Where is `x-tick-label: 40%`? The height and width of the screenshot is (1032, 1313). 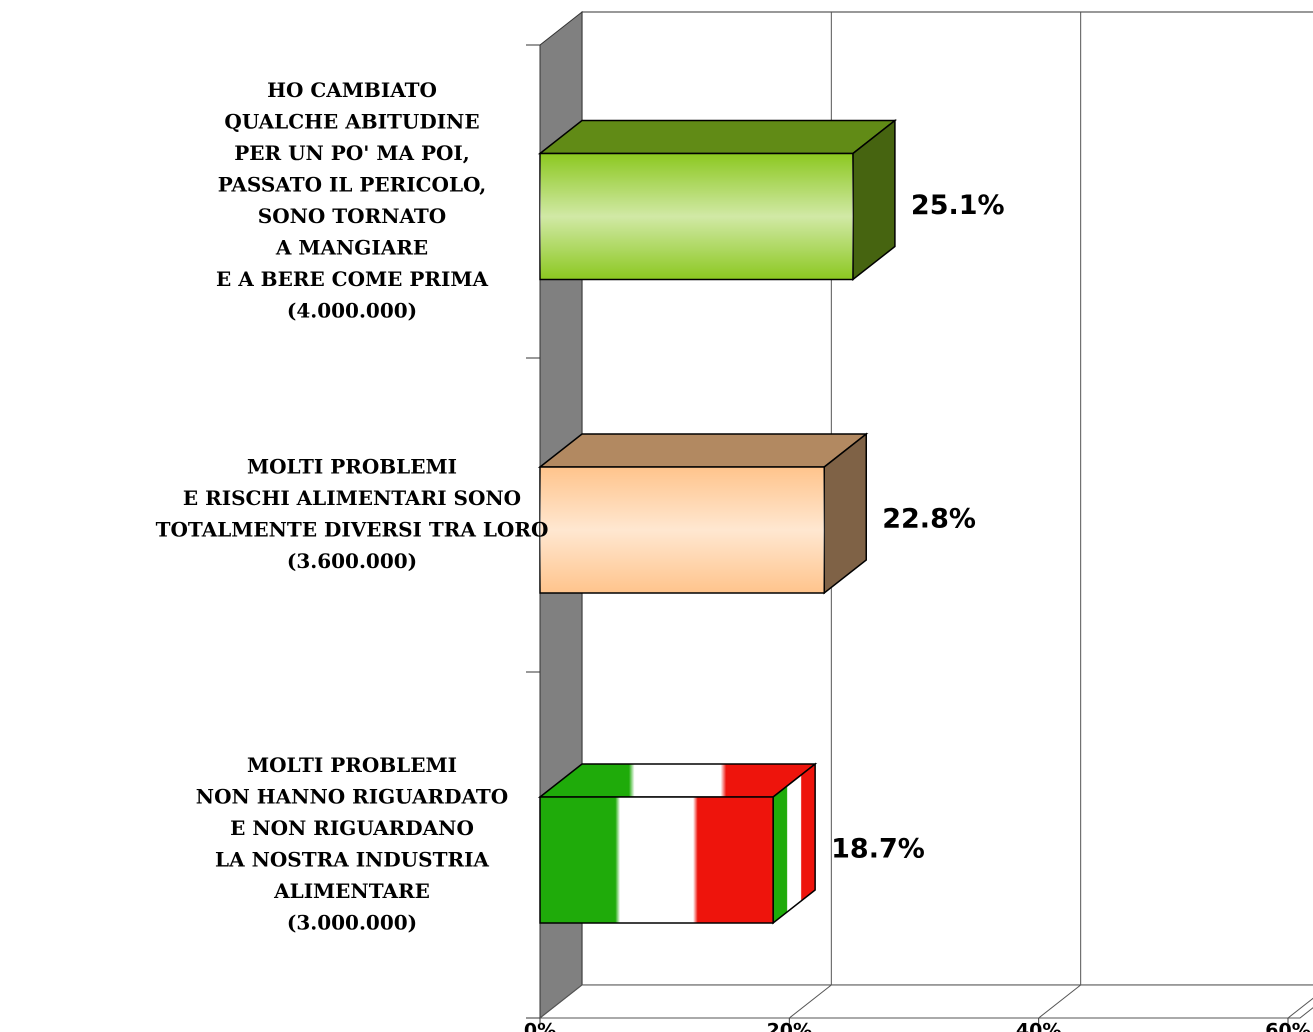 x-tick-label: 40% is located at coordinates (1038, 1026).